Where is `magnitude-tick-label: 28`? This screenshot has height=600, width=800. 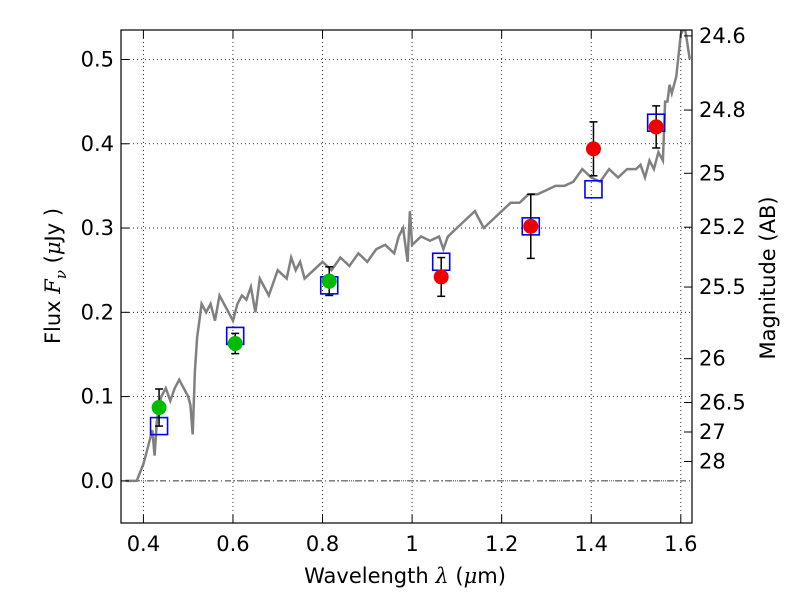
magnitude-tick-label: 28 is located at coordinates (712, 461).